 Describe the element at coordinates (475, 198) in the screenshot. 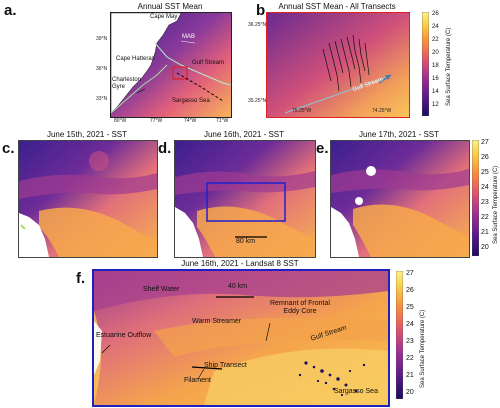

I see `panel-e-colorbar` at that location.